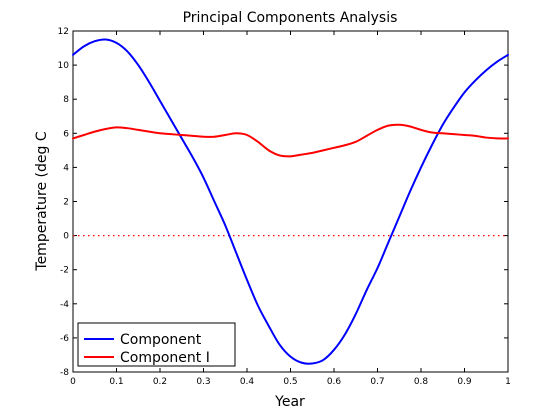 This screenshot has height=420, width=560. What do you see at coordinates (290, 18) in the screenshot?
I see `chart-title: Principal Components Analysis` at bounding box center [290, 18].